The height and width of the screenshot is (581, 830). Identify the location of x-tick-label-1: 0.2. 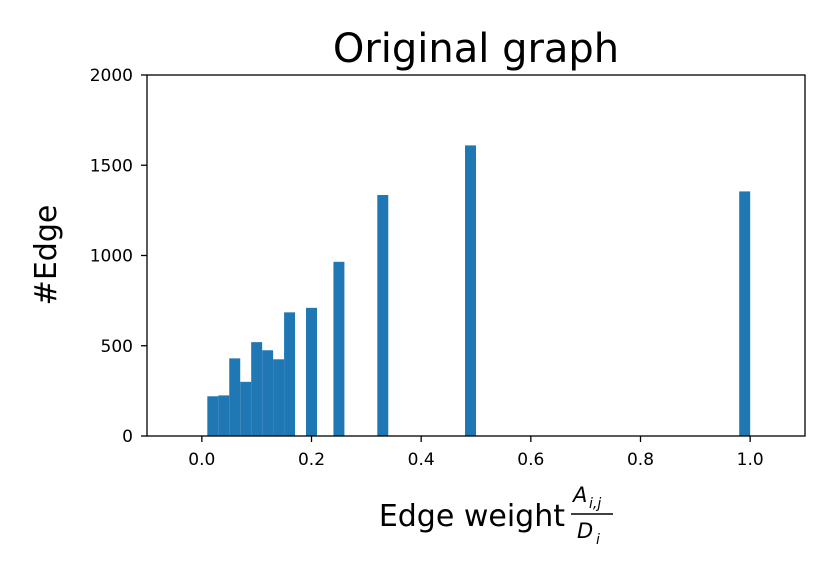
(311, 460).